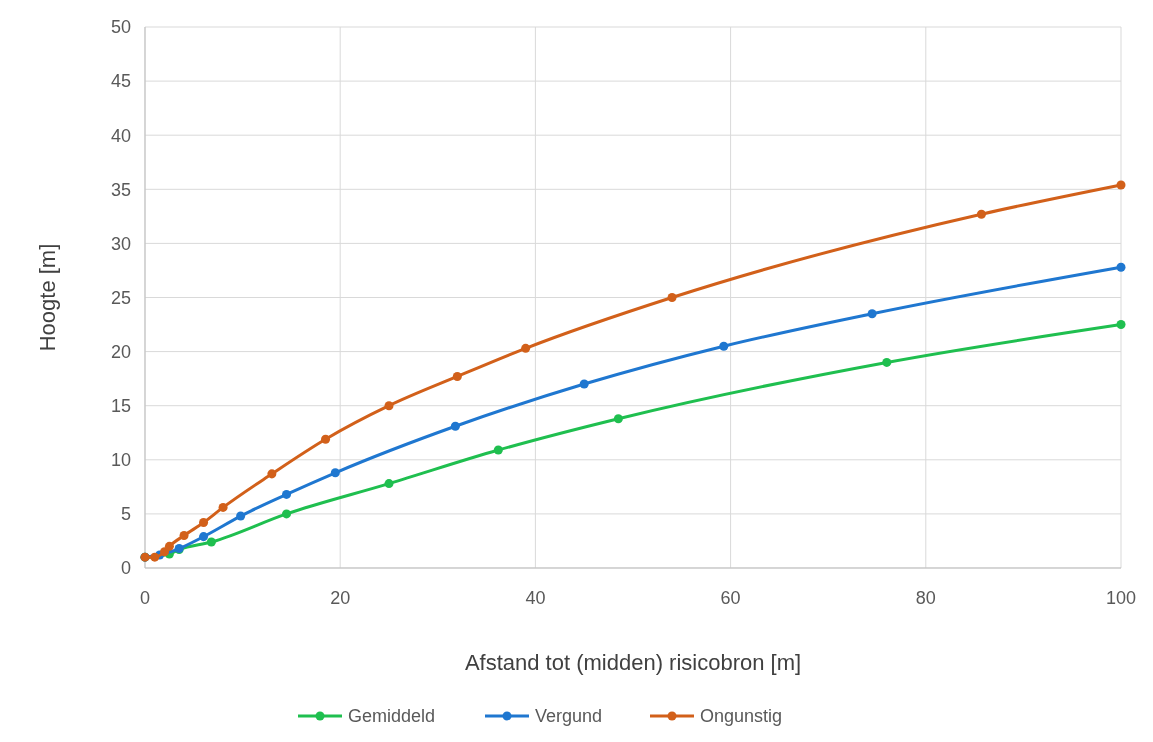 The height and width of the screenshot is (742, 1153). I want to click on x-axis-title: Afstand tot (midden) risicobron [m], so click(633, 662).